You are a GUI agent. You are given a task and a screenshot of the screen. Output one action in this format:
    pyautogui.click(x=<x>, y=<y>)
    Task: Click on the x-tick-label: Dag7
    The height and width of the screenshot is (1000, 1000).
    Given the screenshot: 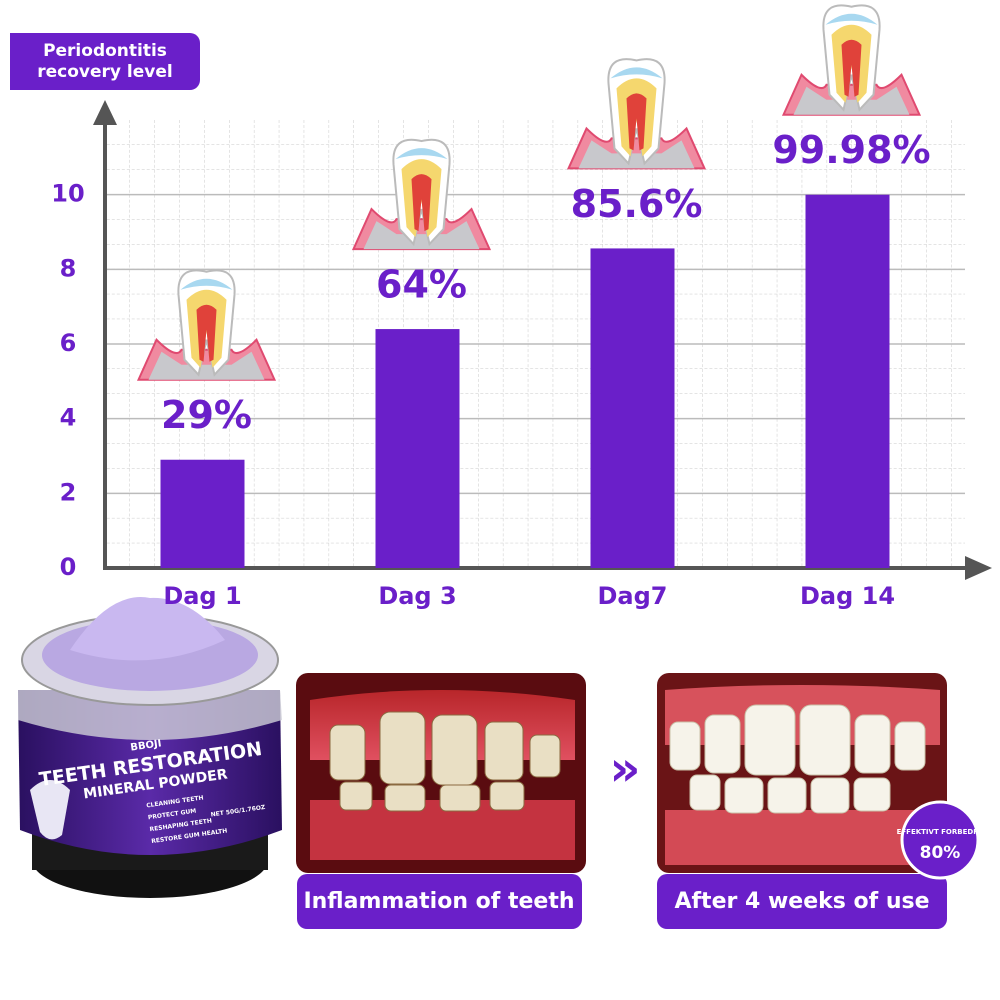 What is the action you would take?
    pyautogui.click(x=633, y=596)
    